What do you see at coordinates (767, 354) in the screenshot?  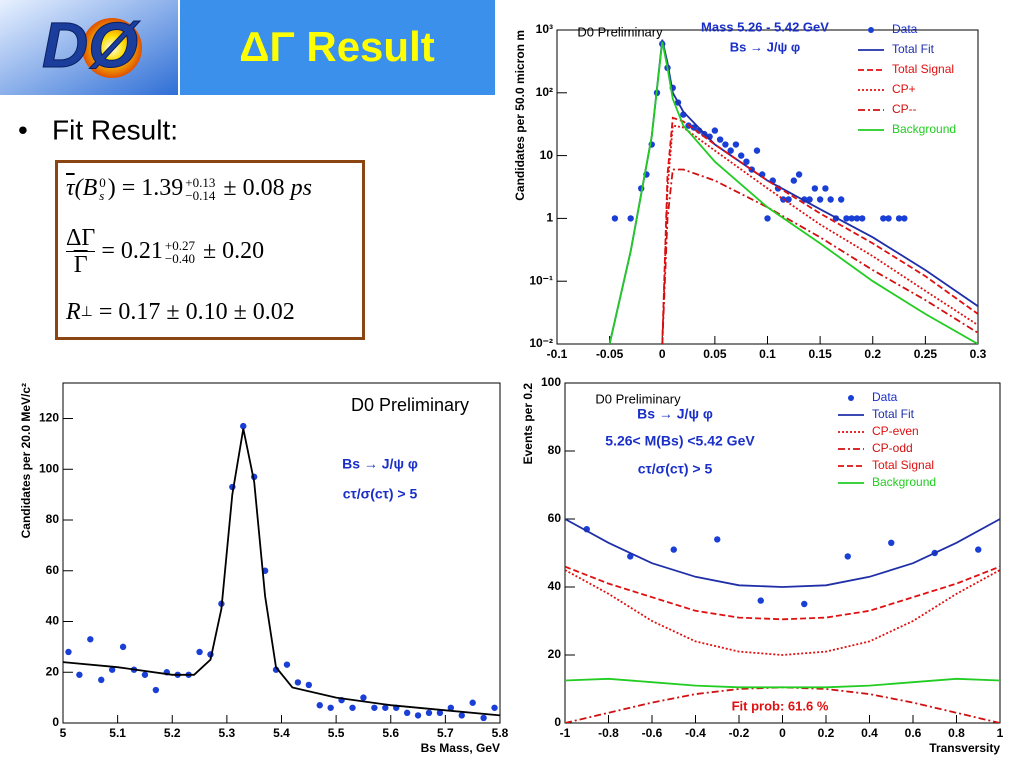 I see `x-tick-label: 0.1` at bounding box center [767, 354].